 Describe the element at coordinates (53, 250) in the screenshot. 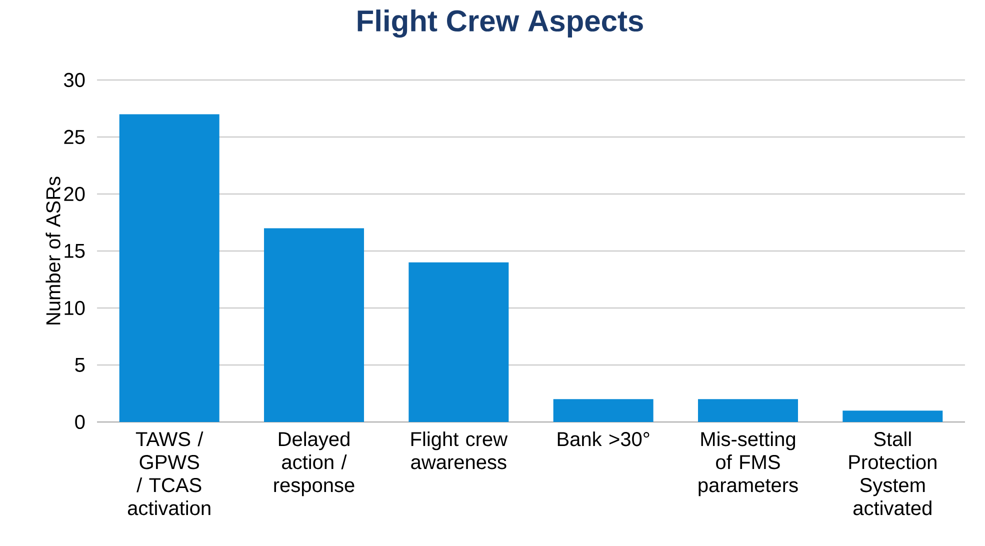

I see `y-axis-title: Number of ASRs` at that location.